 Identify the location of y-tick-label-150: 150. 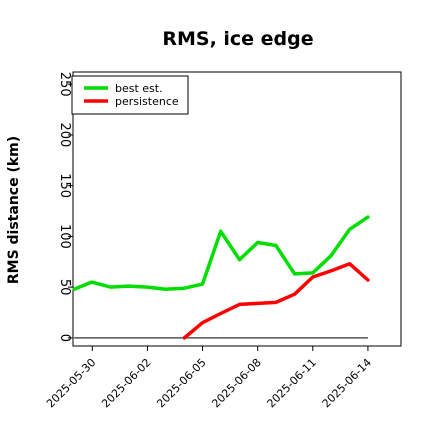
(64, 185).